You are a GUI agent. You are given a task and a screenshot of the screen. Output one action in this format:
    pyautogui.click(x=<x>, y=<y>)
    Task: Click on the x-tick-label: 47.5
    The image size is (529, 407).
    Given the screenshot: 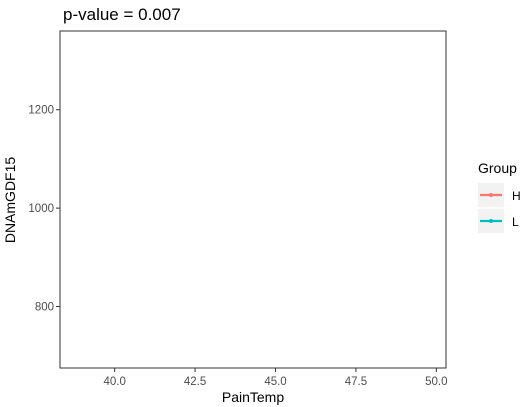 What is the action you would take?
    pyautogui.click(x=356, y=382)
    